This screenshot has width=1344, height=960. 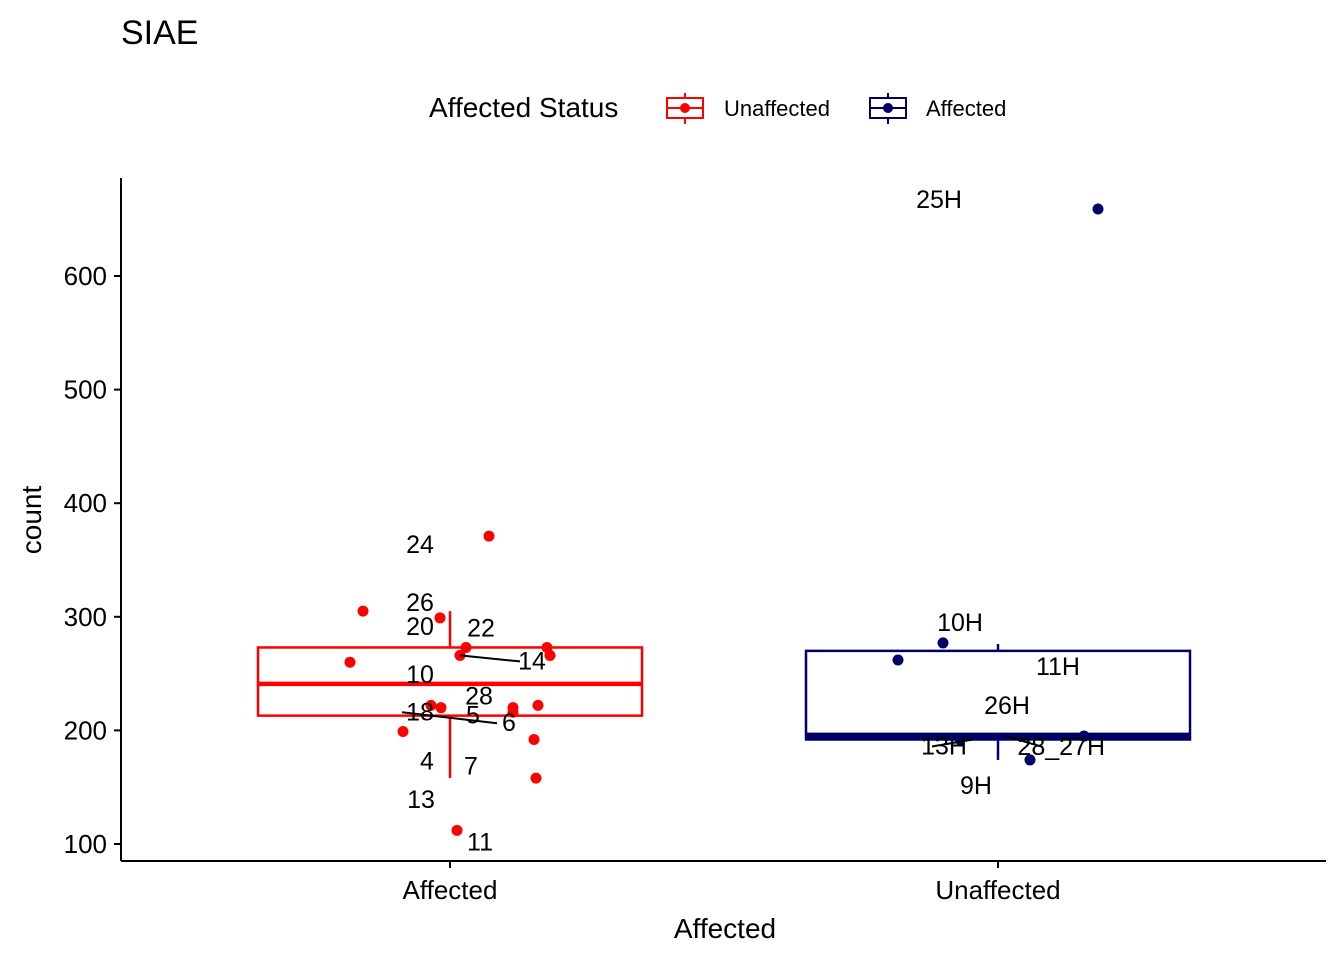 What do you see at coordinates (85, 730) in the screenshot?
I see `y-tick-label: 200` at bounding box center [85, 730].